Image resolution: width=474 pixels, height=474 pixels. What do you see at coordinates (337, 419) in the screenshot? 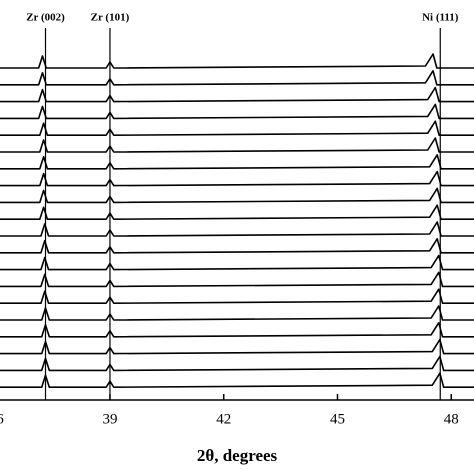
I see `x-tick-label: 45` at bounding box center [337, 419].